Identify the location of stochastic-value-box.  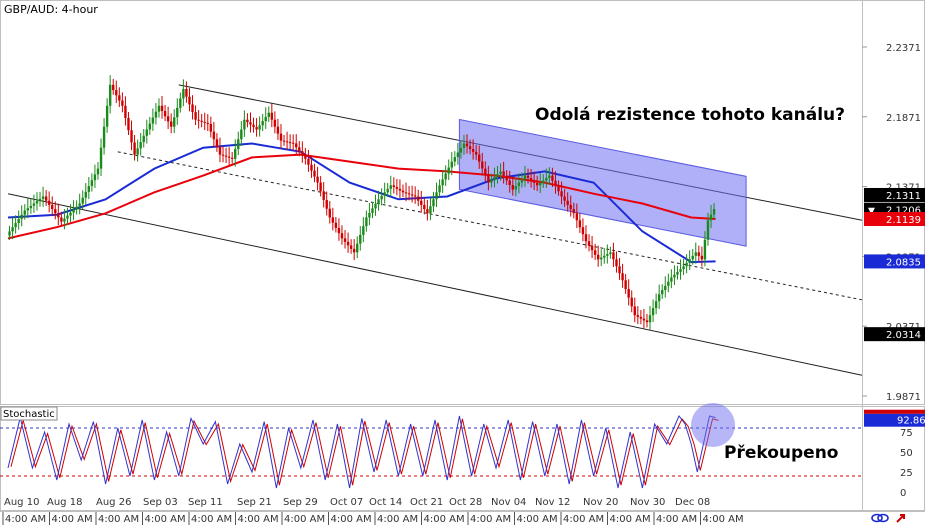
(894, 420).